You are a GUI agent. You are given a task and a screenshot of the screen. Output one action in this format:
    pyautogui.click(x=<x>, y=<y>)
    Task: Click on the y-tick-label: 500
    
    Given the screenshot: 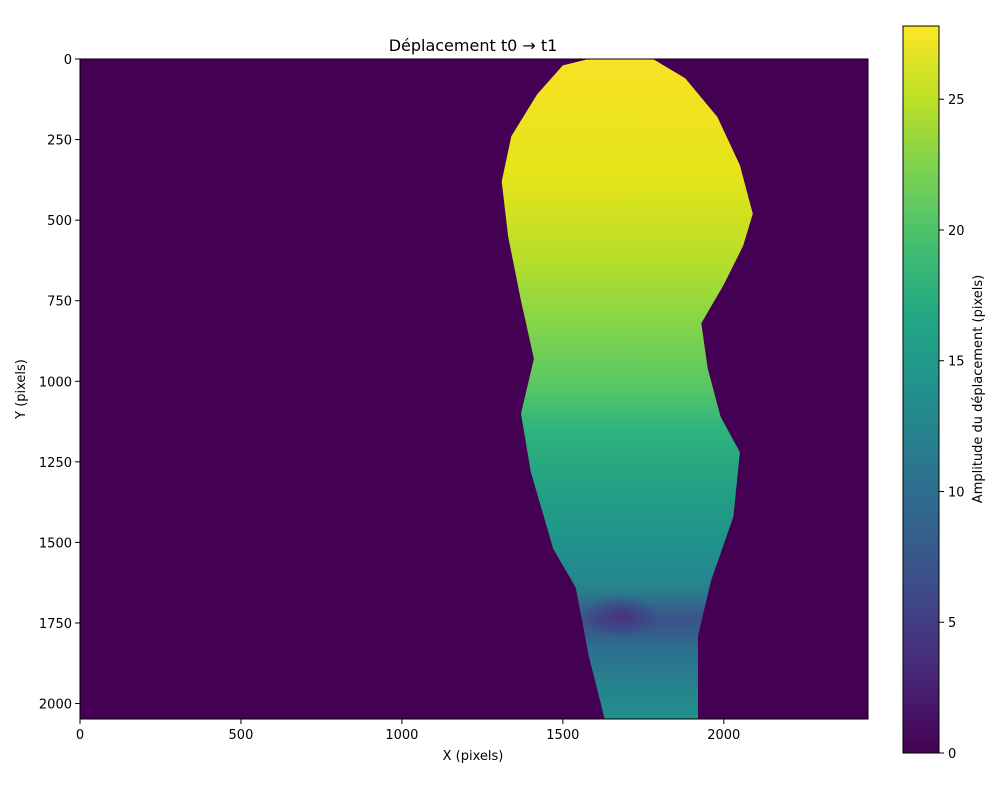 What is the action you would take?
    pyautogui.click(x=59, y=221)
    